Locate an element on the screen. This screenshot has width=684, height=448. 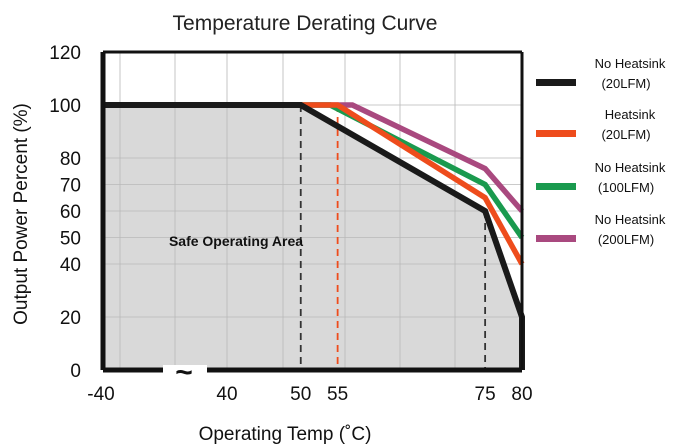
x-tick-label: -40 is located at coordinates (100, 394).